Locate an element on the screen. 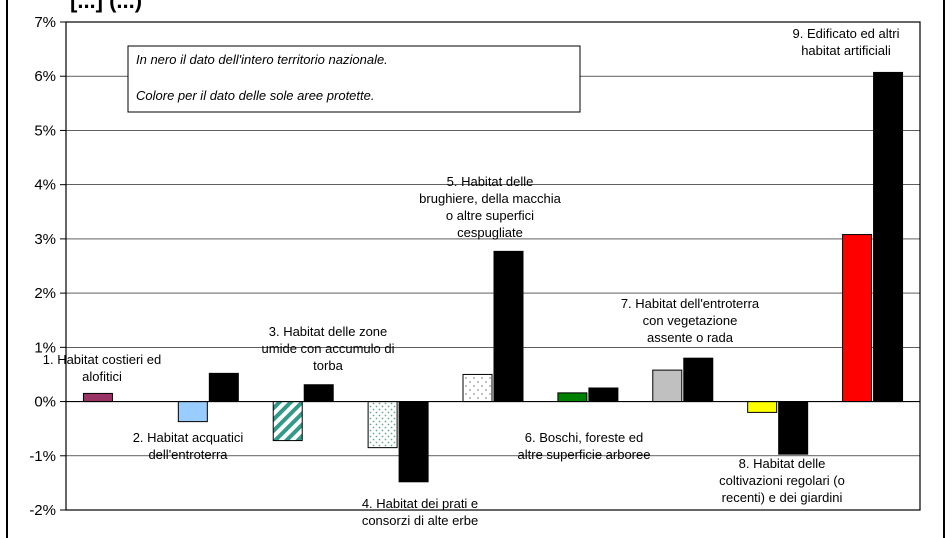 The width and height of the screenshot is (952, 538). category-label-line: 1. Habitat costieri ed is located at coordinates (102, 359).